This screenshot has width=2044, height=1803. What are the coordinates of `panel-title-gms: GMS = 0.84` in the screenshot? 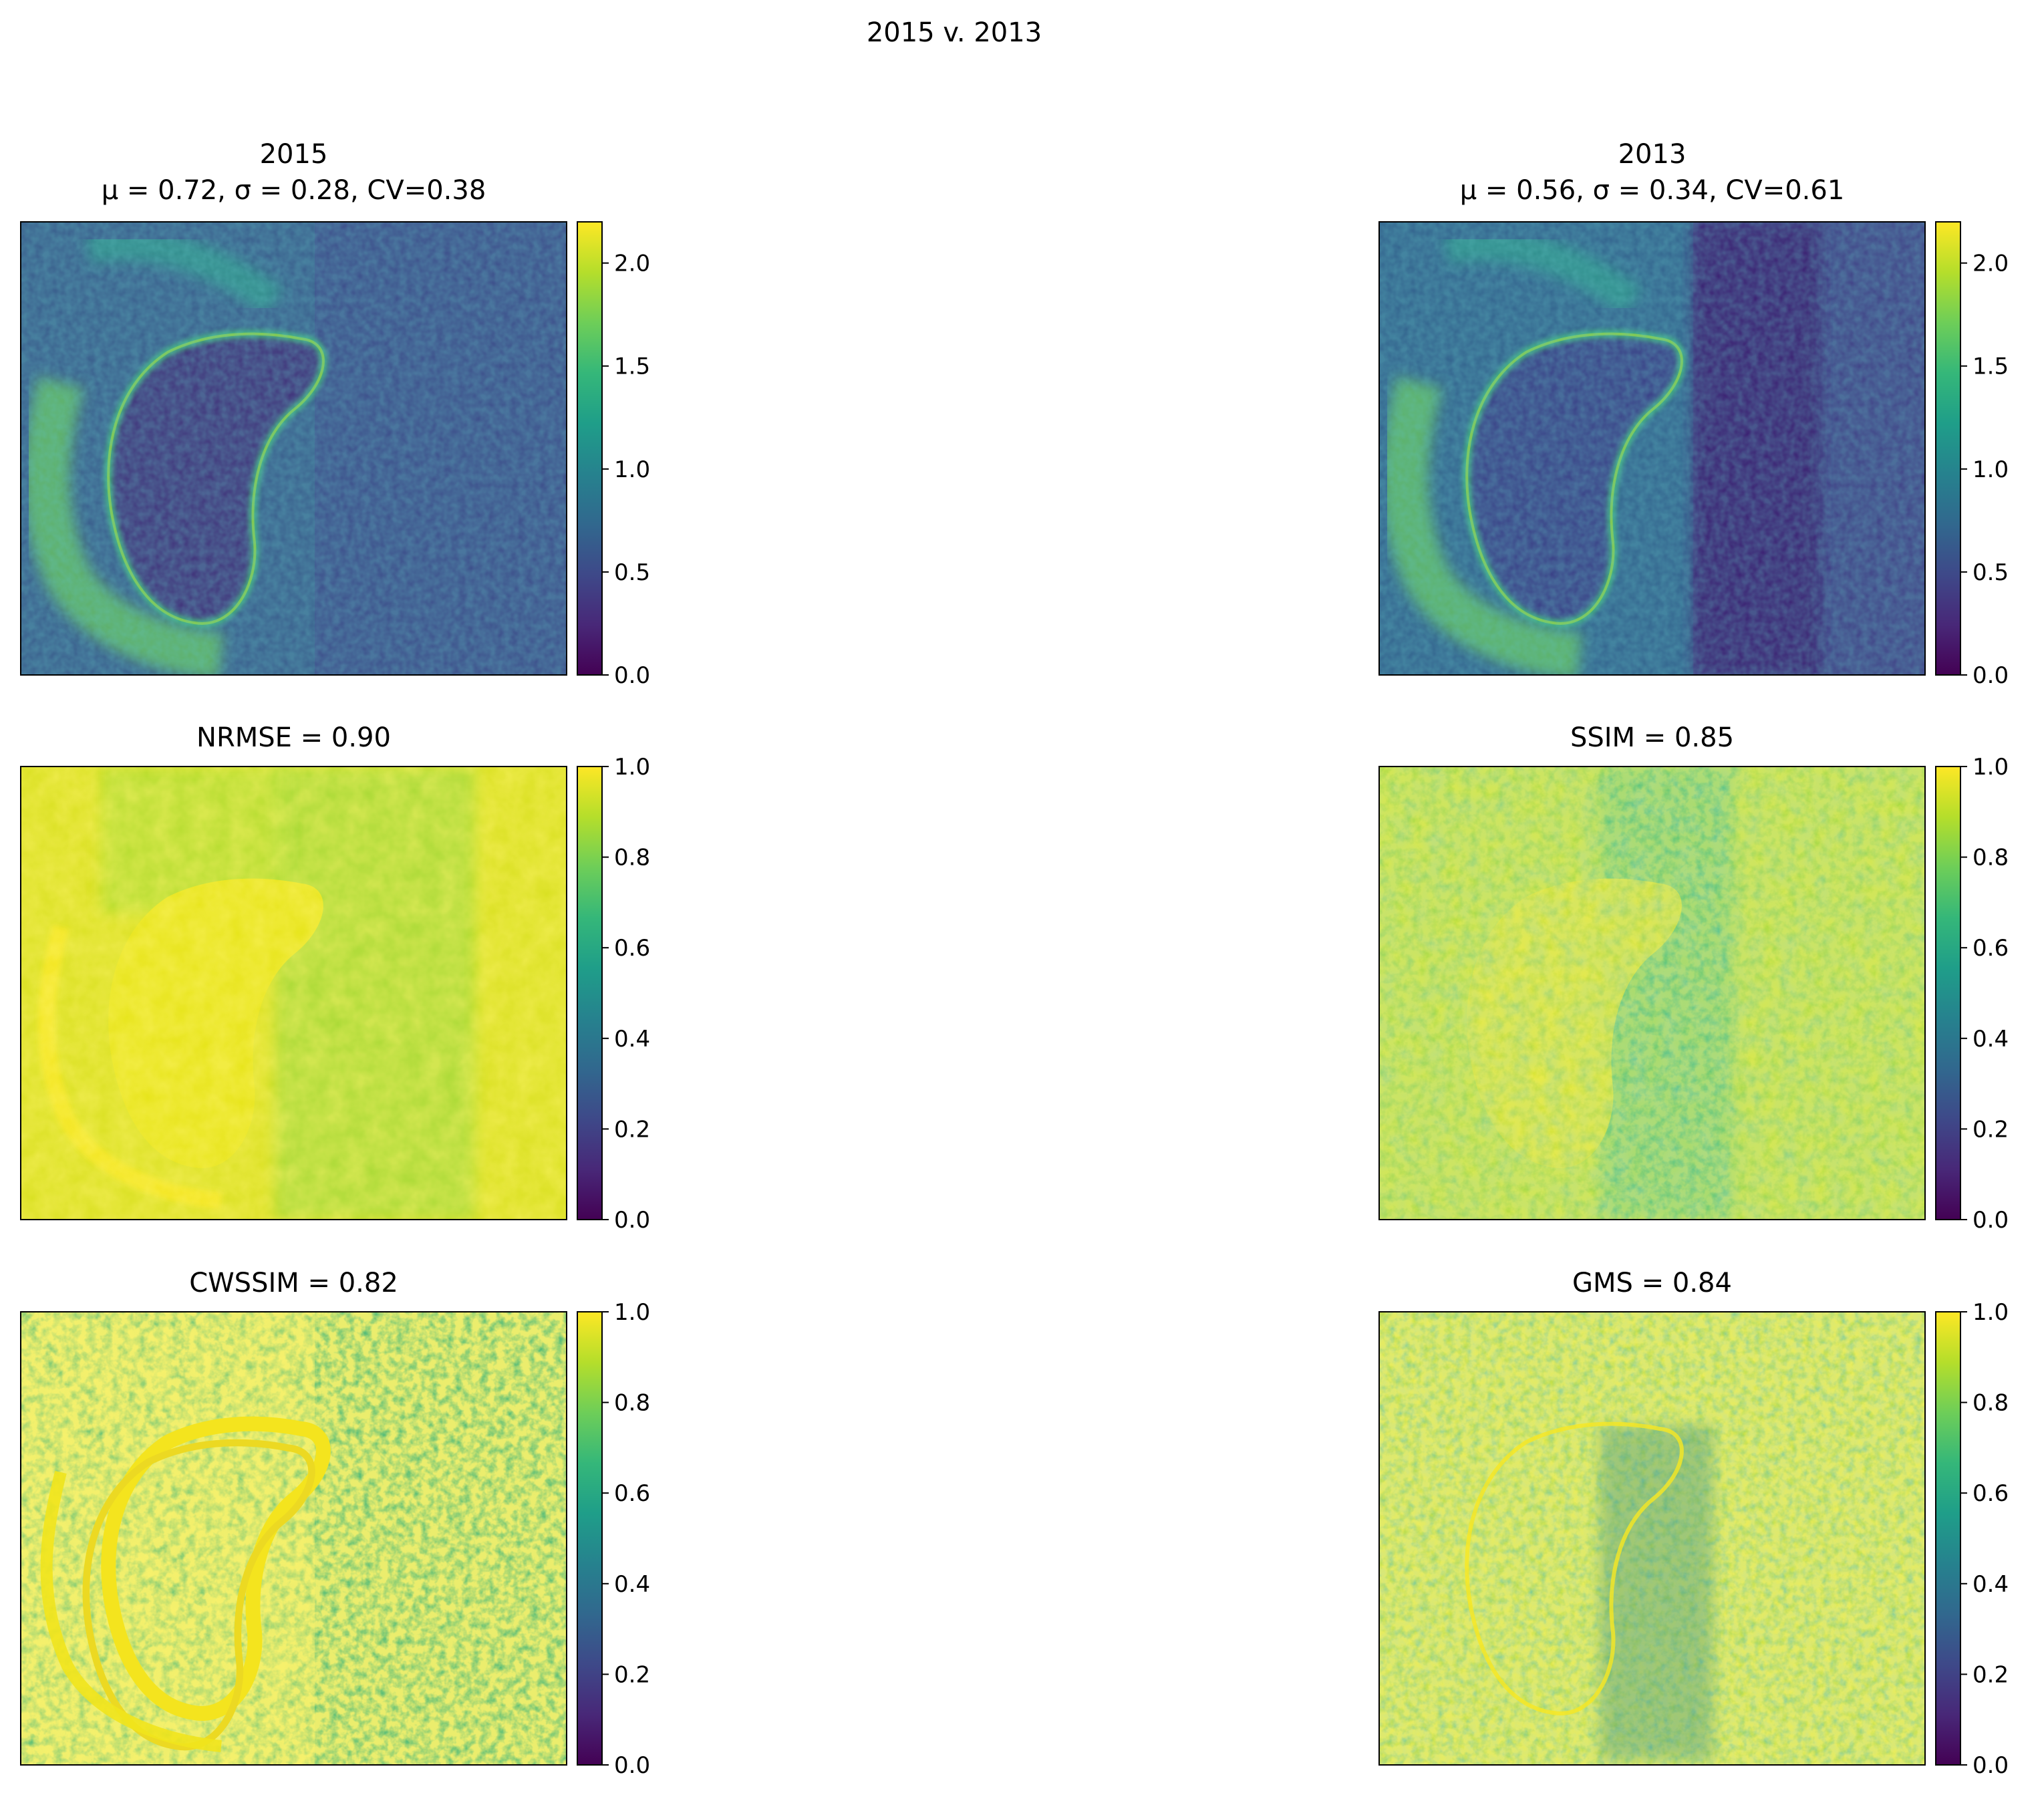 It's located at (1652, 1283).